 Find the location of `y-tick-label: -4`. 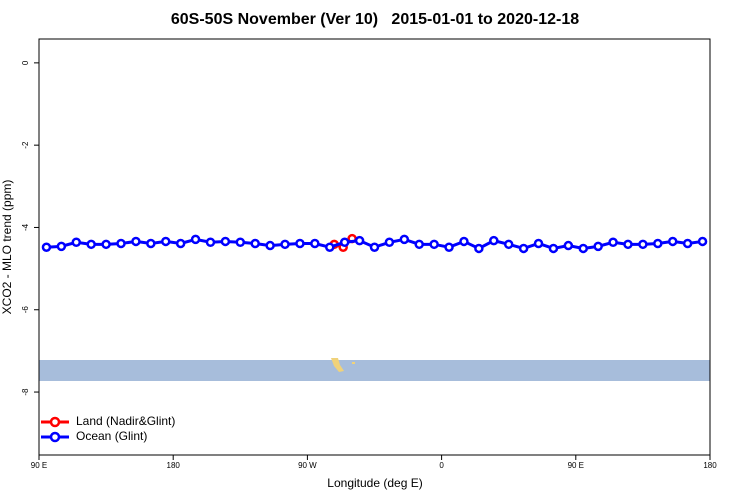

y-tick-label: -4 is located at coordinates (25, 227).